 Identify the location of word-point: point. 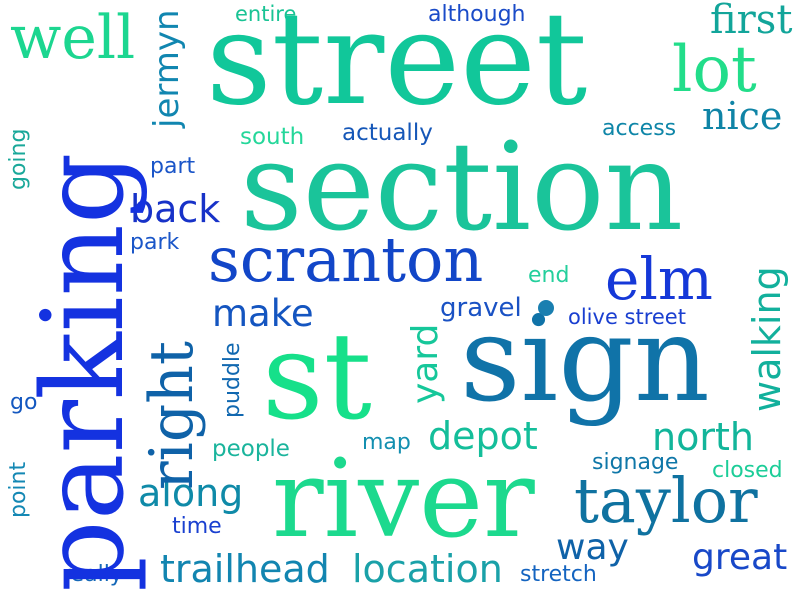
(18, 489).